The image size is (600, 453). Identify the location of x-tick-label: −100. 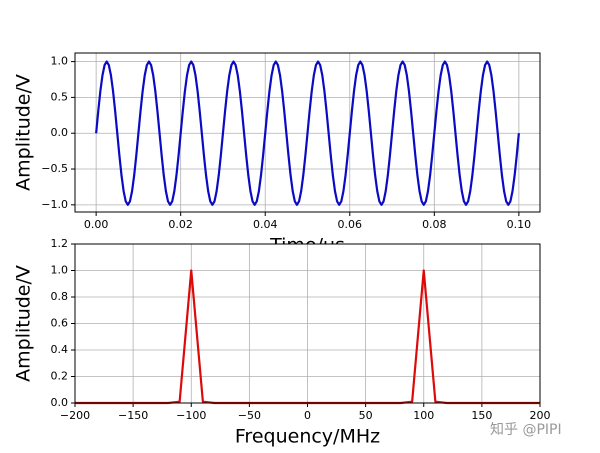
(191, 415).